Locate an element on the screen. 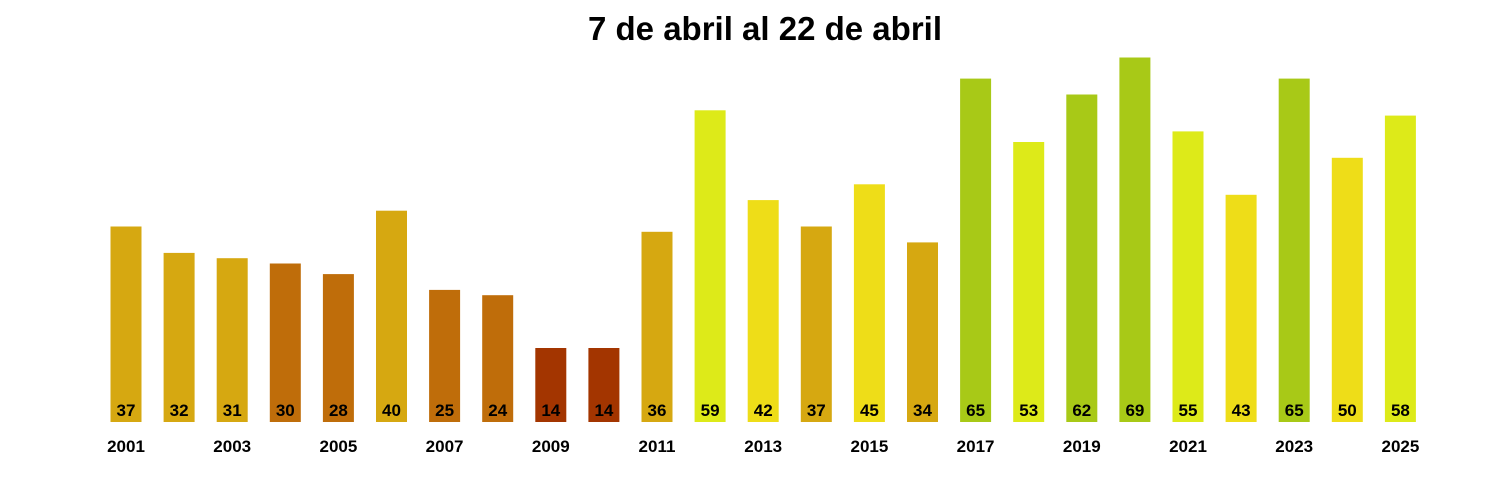 Image resolution: width=1500 pixels, height=500 pixels. value-label-2009: 14 is located at coordinates (550, 410).